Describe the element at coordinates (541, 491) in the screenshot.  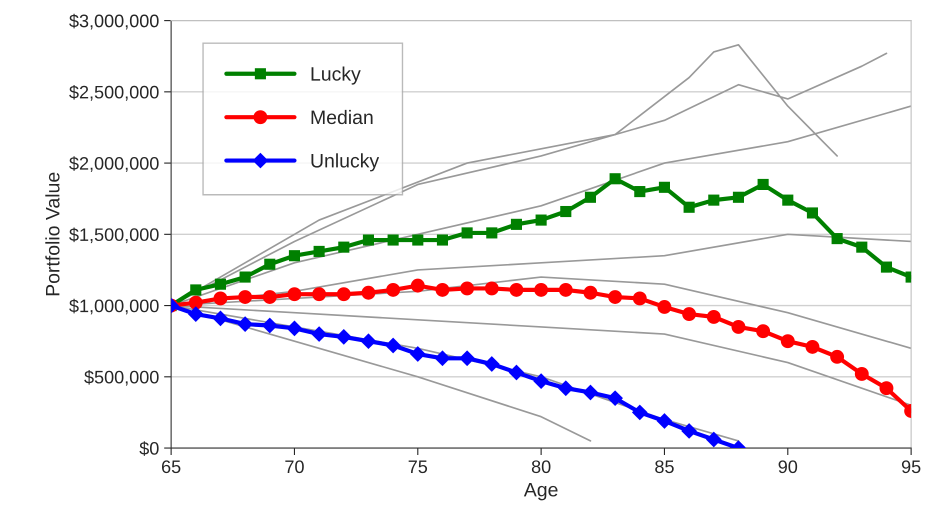
I see `x-axis-title: Age` at that location.